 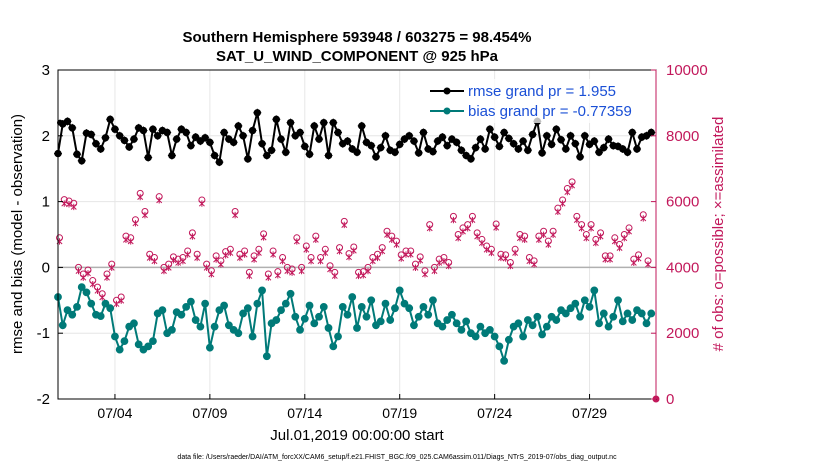 I want to click on chart-subtitle: SAT_U_WIND_COMPONENT @ 925 hPa, so click(x=357, y=56).